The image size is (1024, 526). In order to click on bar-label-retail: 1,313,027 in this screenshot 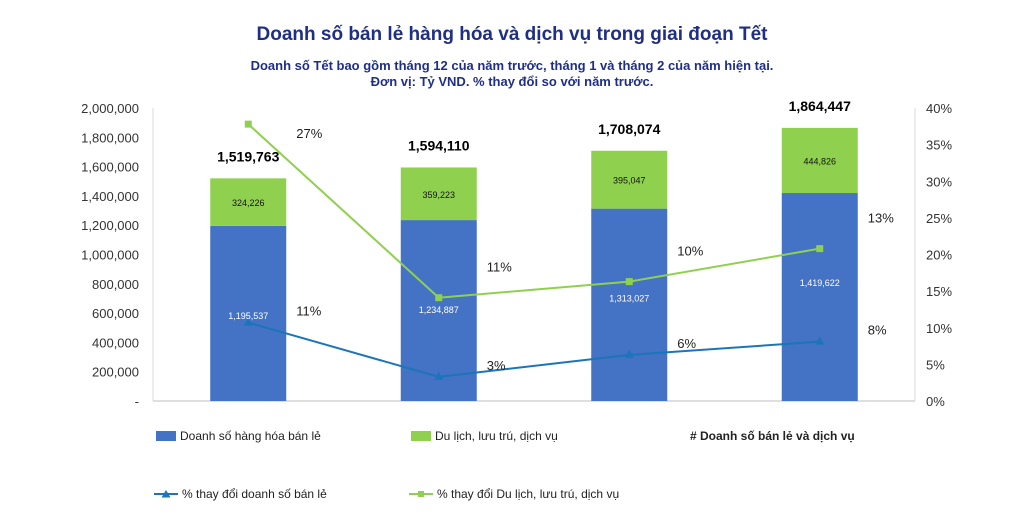, I will do `click(629, 299)`.